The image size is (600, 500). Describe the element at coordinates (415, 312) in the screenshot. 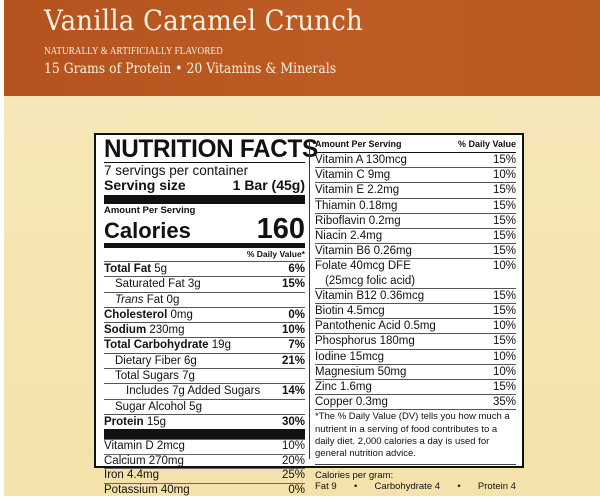

I see `vitamin-row-biotin: Biotin 4.5mcg 15%` at that location.